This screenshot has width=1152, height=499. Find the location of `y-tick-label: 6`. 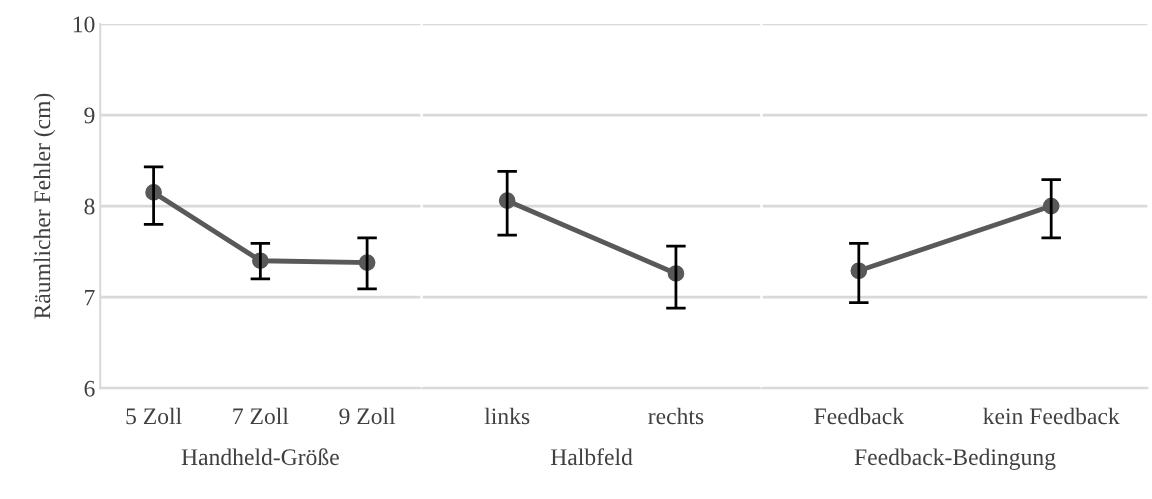

y-tick-label: 6 is located at coordinates (89, 388).